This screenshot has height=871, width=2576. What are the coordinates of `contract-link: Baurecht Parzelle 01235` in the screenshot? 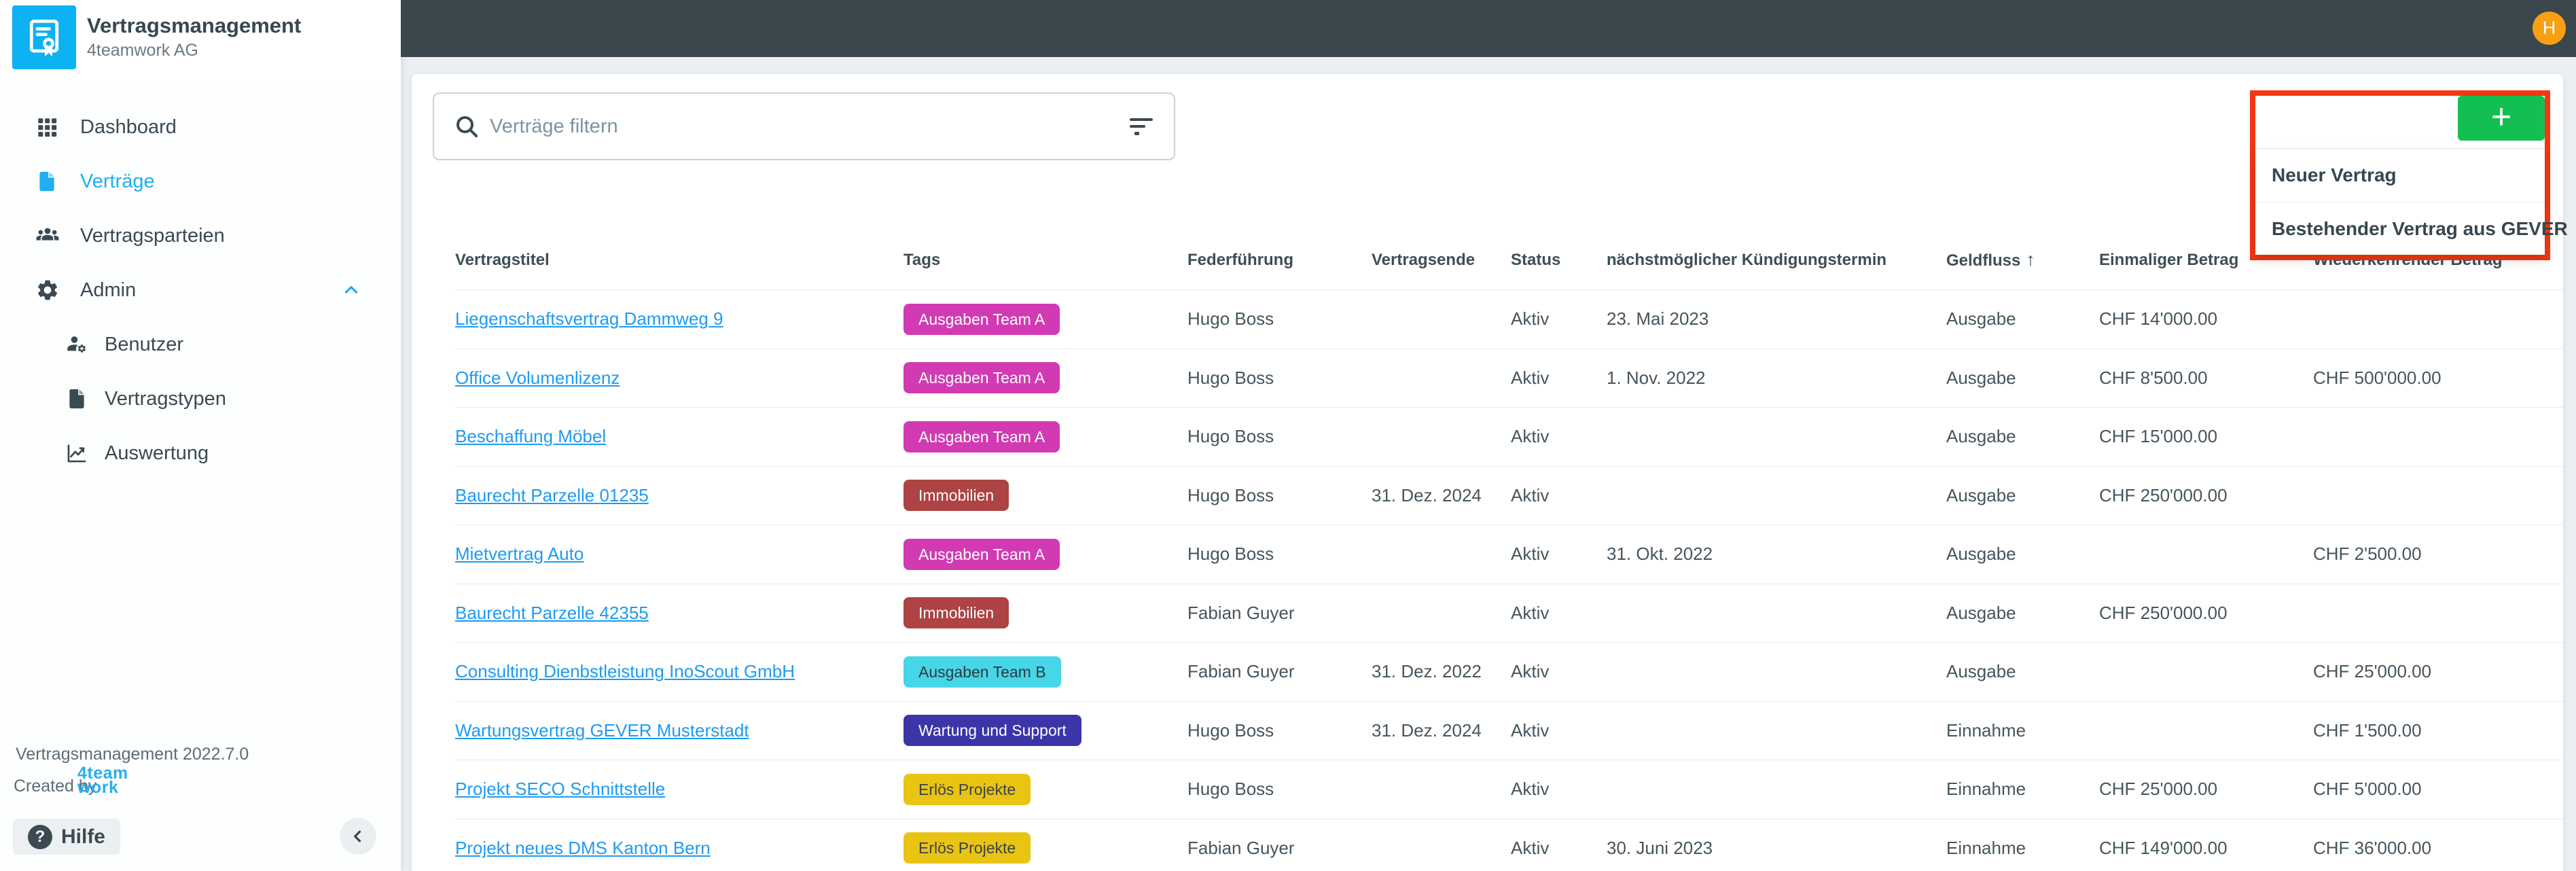 It's located at (552, 495).